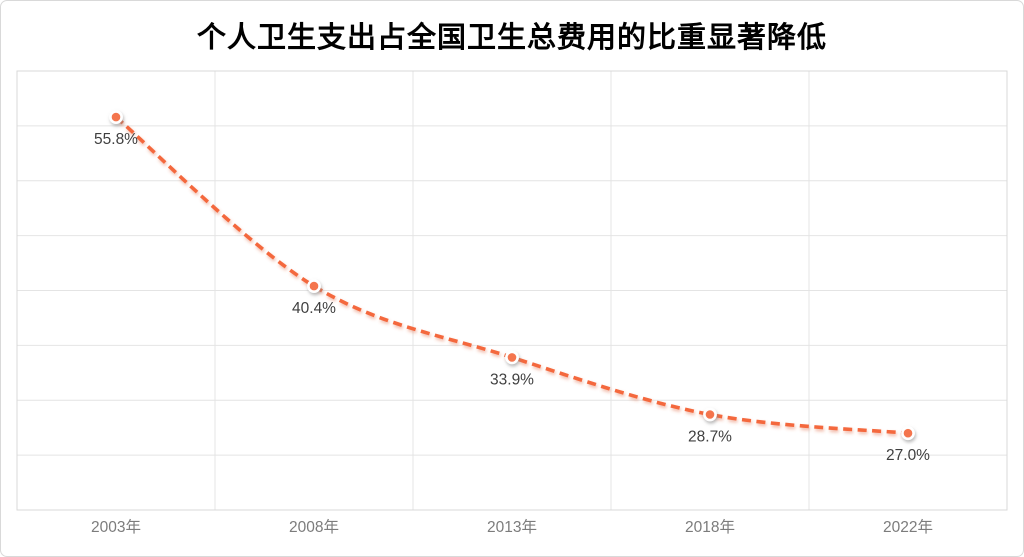 Image resolution: width=1024 pixels, height=557 pixels. I want to click on x-axis-label: 2013年, so click(512, 527).